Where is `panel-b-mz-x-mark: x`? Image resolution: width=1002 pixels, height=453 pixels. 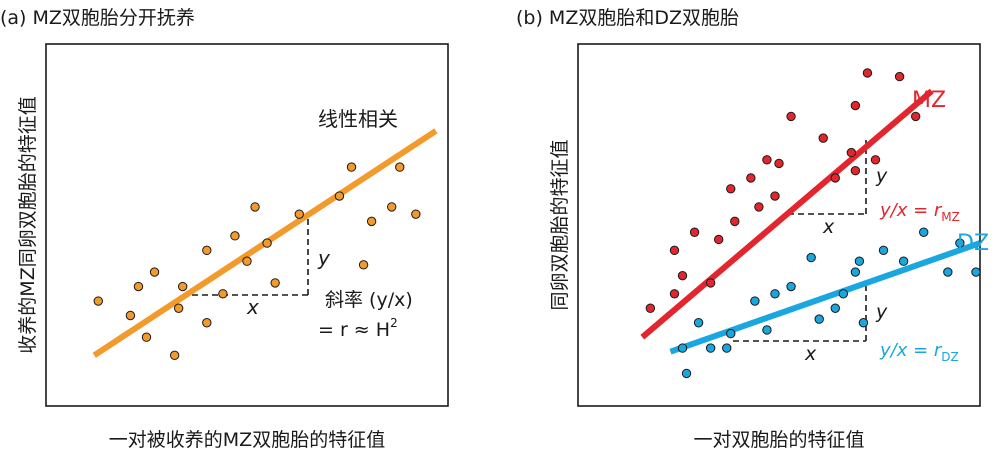 panel-b-mz-x-mark: x is located at coordinates (828, 227).